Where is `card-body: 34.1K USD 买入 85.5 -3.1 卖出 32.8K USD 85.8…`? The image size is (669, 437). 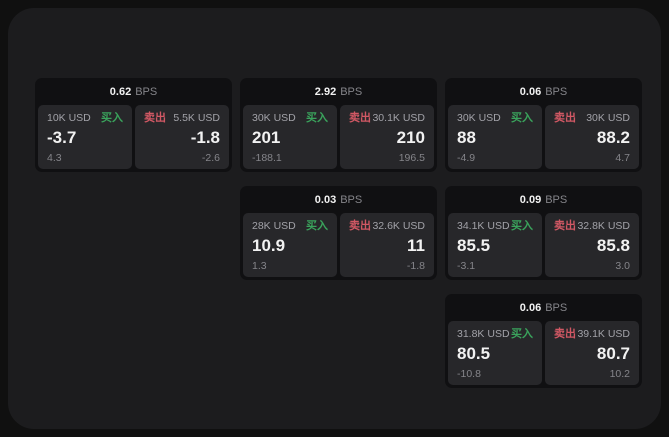
card-body: 34.1K USD 买入 85.5 -3.1 卖出 32.8K USD 85.8… is located at coordinates (543, 246).